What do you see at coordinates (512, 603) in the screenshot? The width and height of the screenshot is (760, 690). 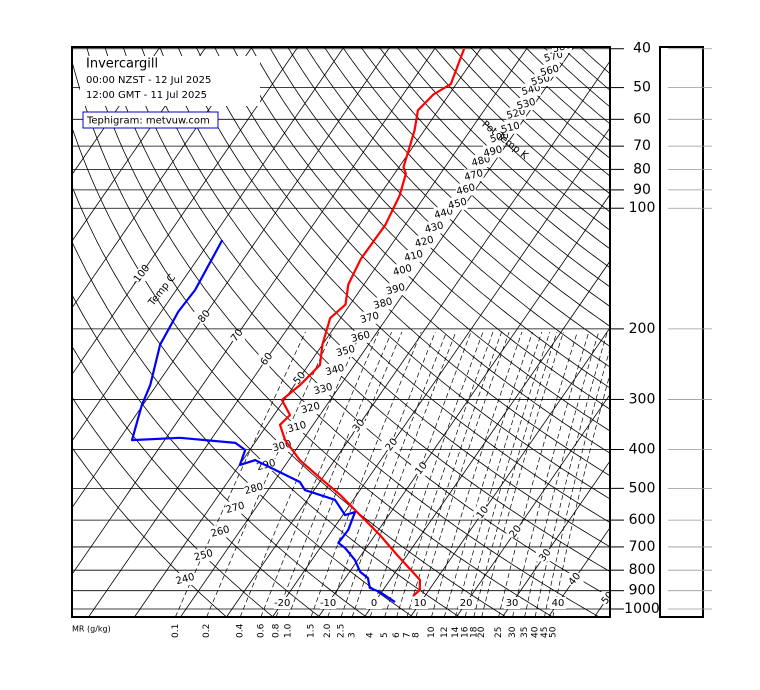 I see `isotherm-label: 30` at bounding box center [512, 603].